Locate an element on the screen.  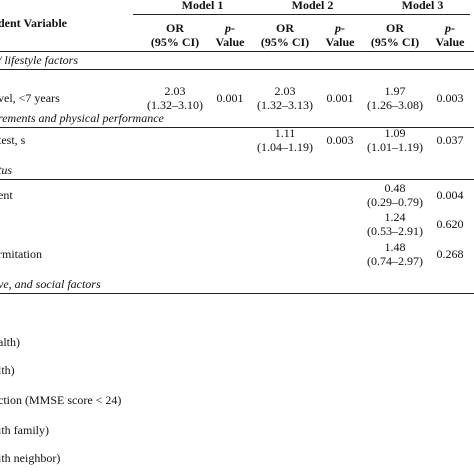
section-heading: tus is located at coordinates (6, 170).